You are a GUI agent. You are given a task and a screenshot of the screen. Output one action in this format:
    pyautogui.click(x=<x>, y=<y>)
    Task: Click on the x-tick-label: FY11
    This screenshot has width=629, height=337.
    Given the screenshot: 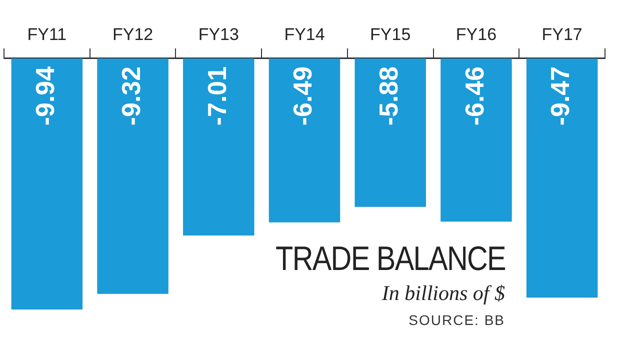 What is the action you would take?
    pyautogui.click(x=47, y=34)
    